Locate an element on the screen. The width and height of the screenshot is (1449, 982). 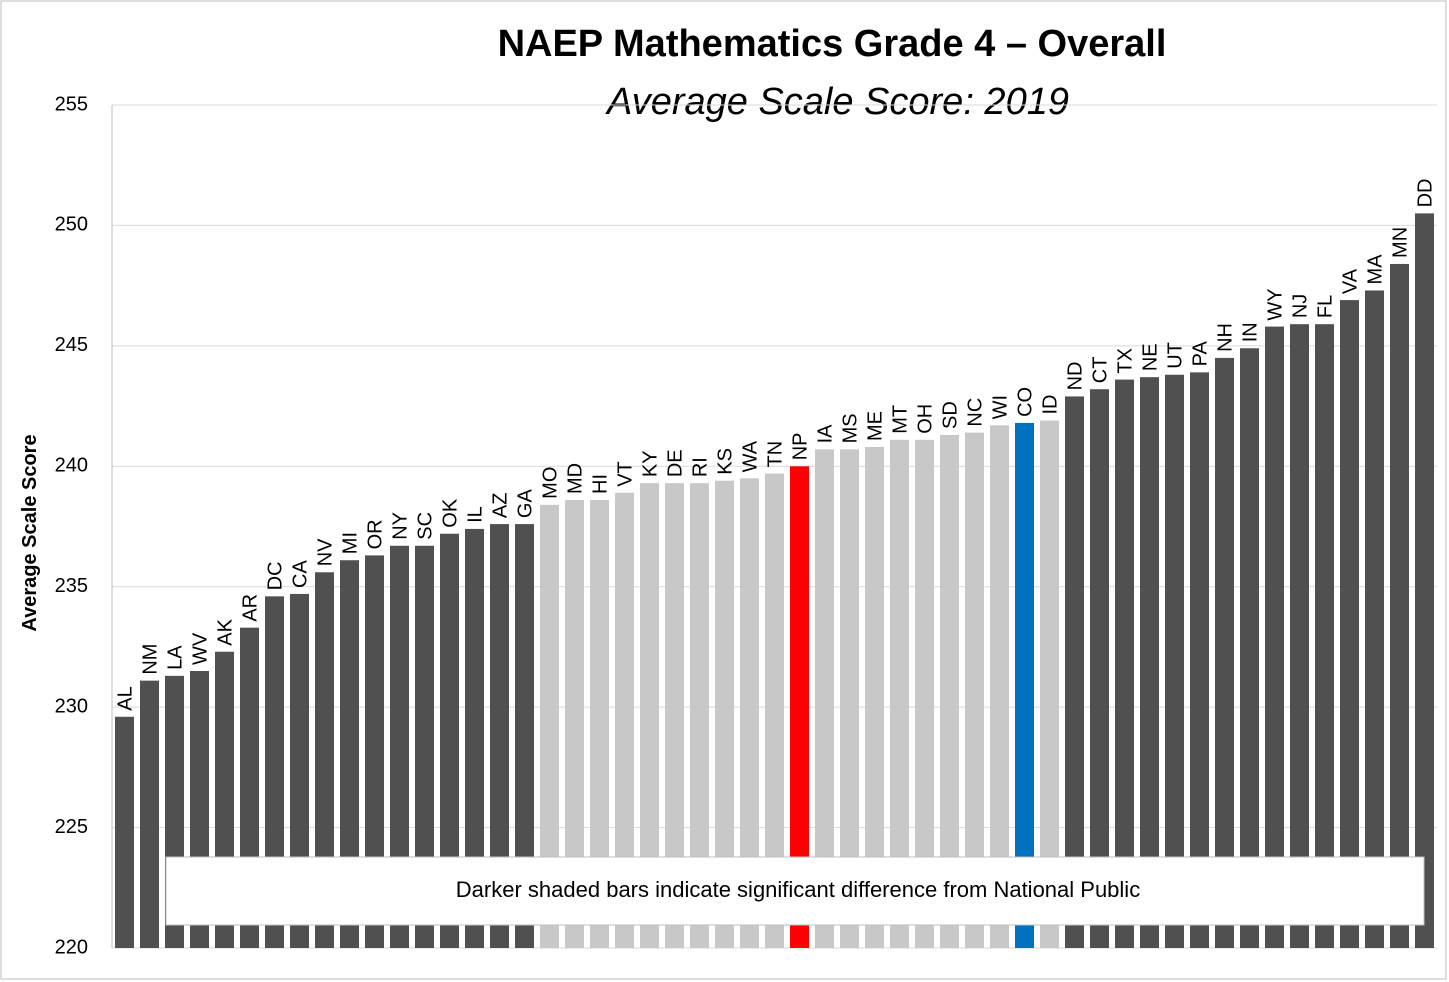
category-label: MO is located at coordinates (551, 483).